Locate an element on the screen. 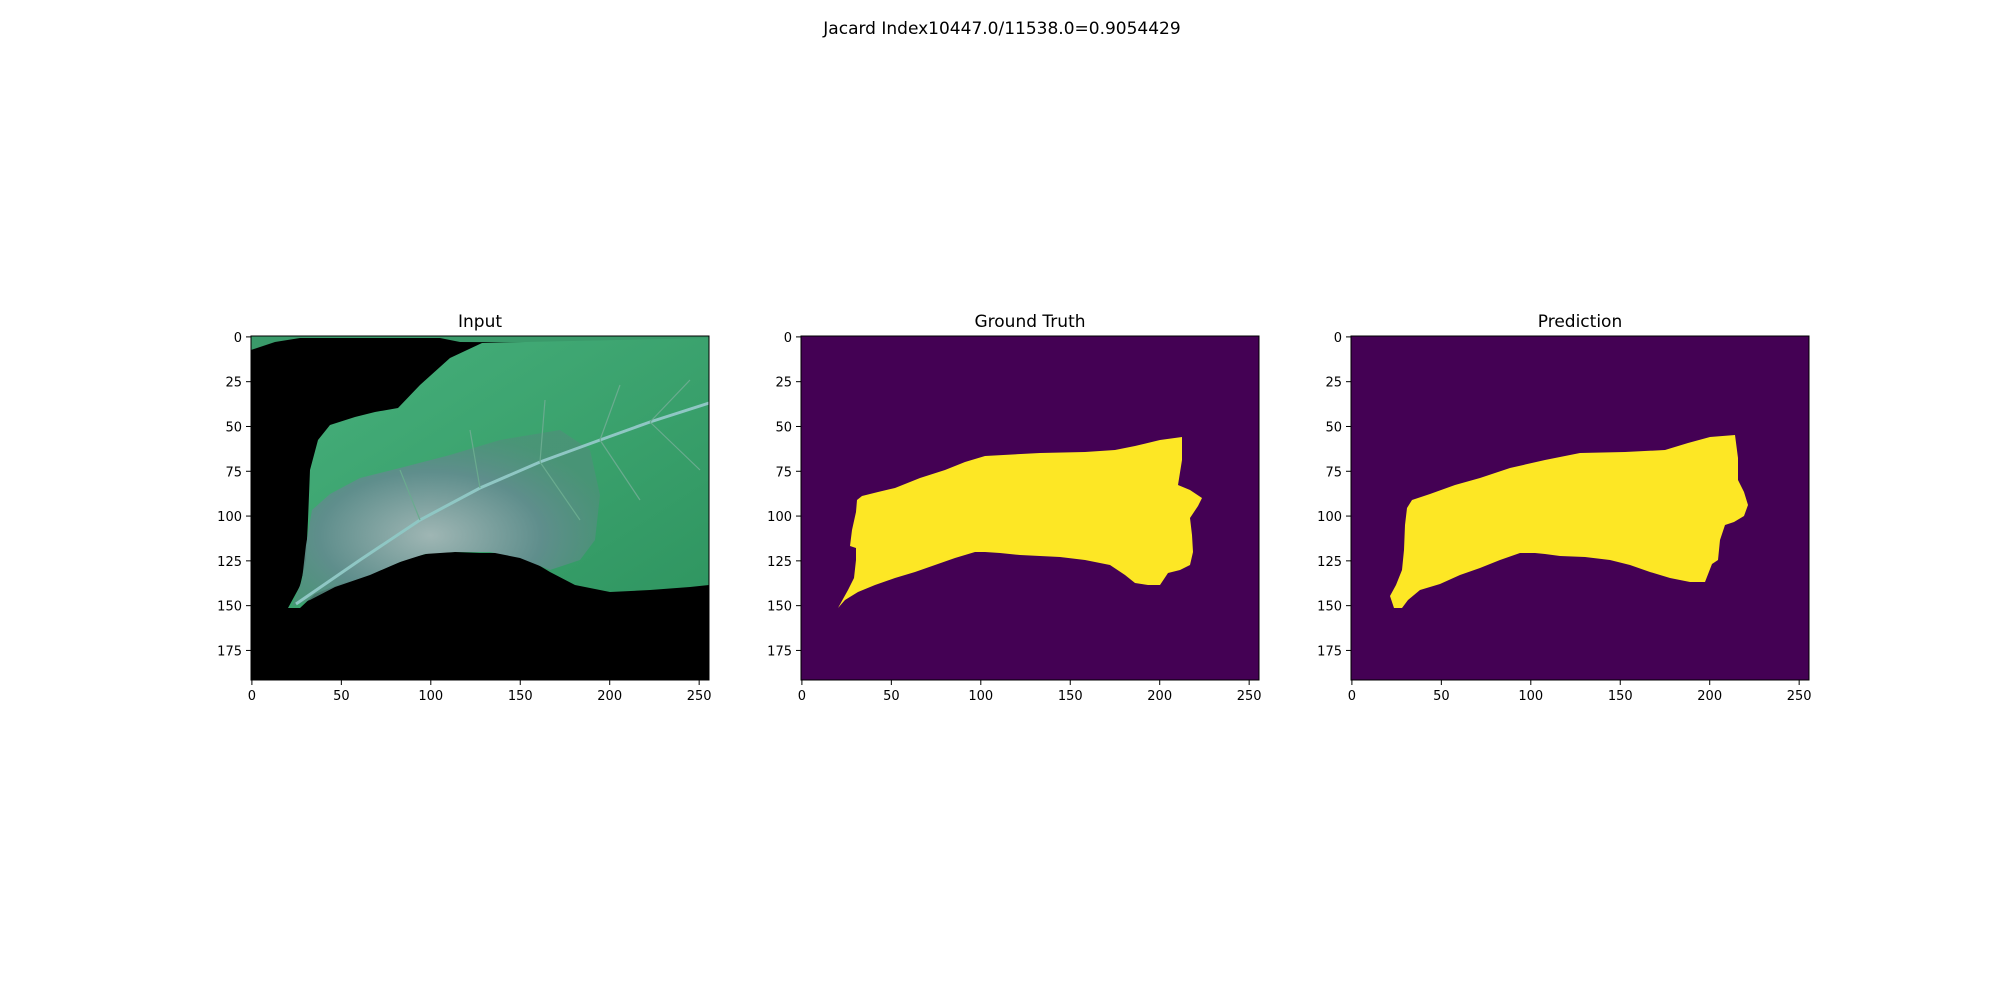  panel-title-input: Input is located at coordinates (480, 322).